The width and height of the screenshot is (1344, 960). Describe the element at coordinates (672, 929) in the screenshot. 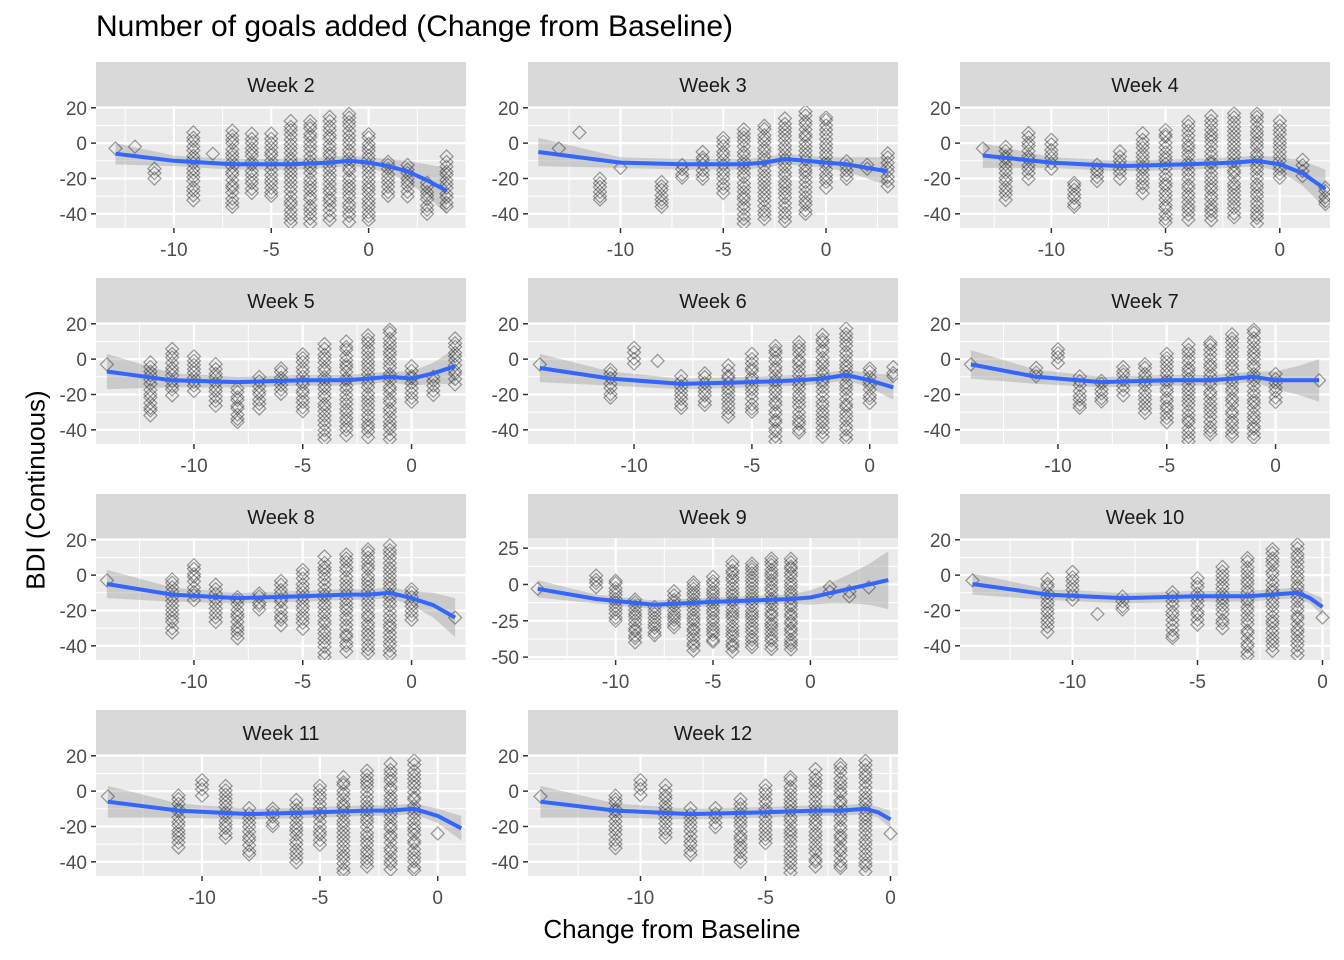

I see `x-axis-title: Change from Baseline` at that location.